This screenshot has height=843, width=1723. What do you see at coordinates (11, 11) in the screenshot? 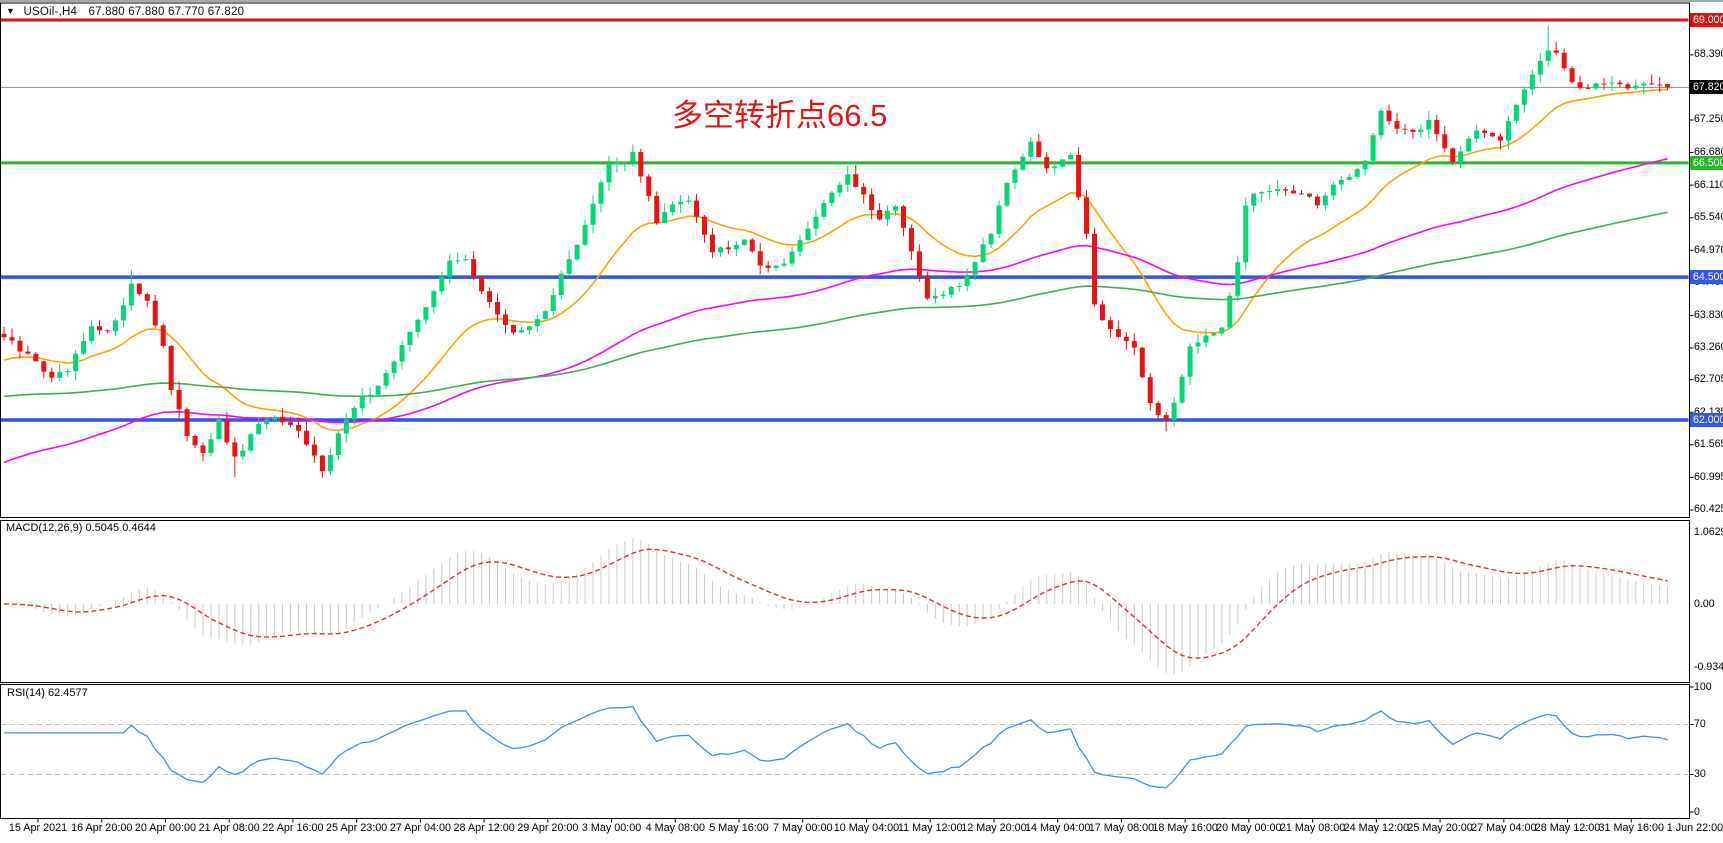
I see `symbol-dropdown-icon: ▼` at bounding box center [11, 11].